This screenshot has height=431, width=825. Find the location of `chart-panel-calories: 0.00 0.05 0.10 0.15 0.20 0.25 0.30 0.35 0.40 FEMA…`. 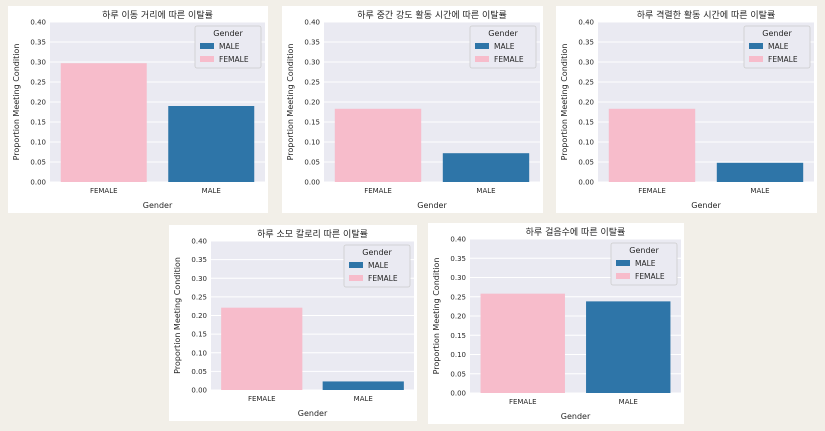

chart-panel-calories: 0.00 0.05 0.10 0.15 0.20 0.25 0.30 0.35 0.40 FEMA… is located at coordinates (293, 323).